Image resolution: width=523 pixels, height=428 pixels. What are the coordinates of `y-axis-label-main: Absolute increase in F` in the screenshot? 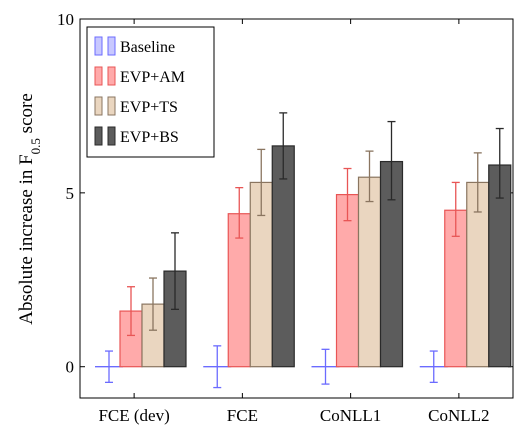 It's located at (26, 239).